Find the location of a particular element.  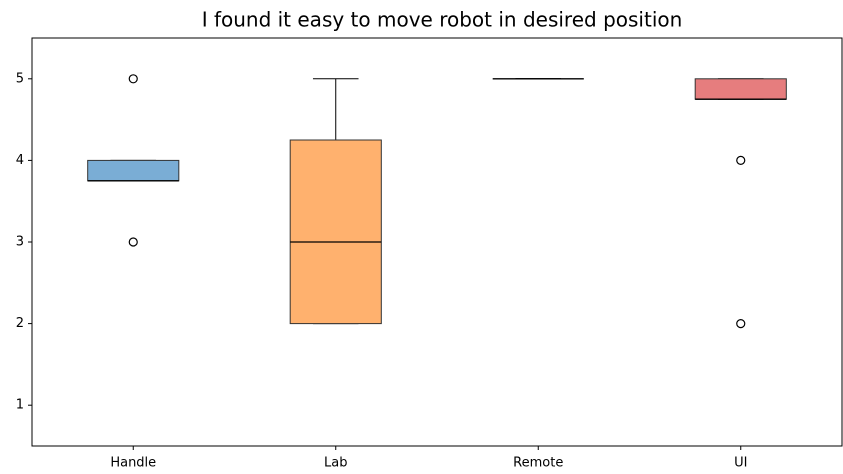

y-tick-label: 1 is located at coordinates (20, 405).